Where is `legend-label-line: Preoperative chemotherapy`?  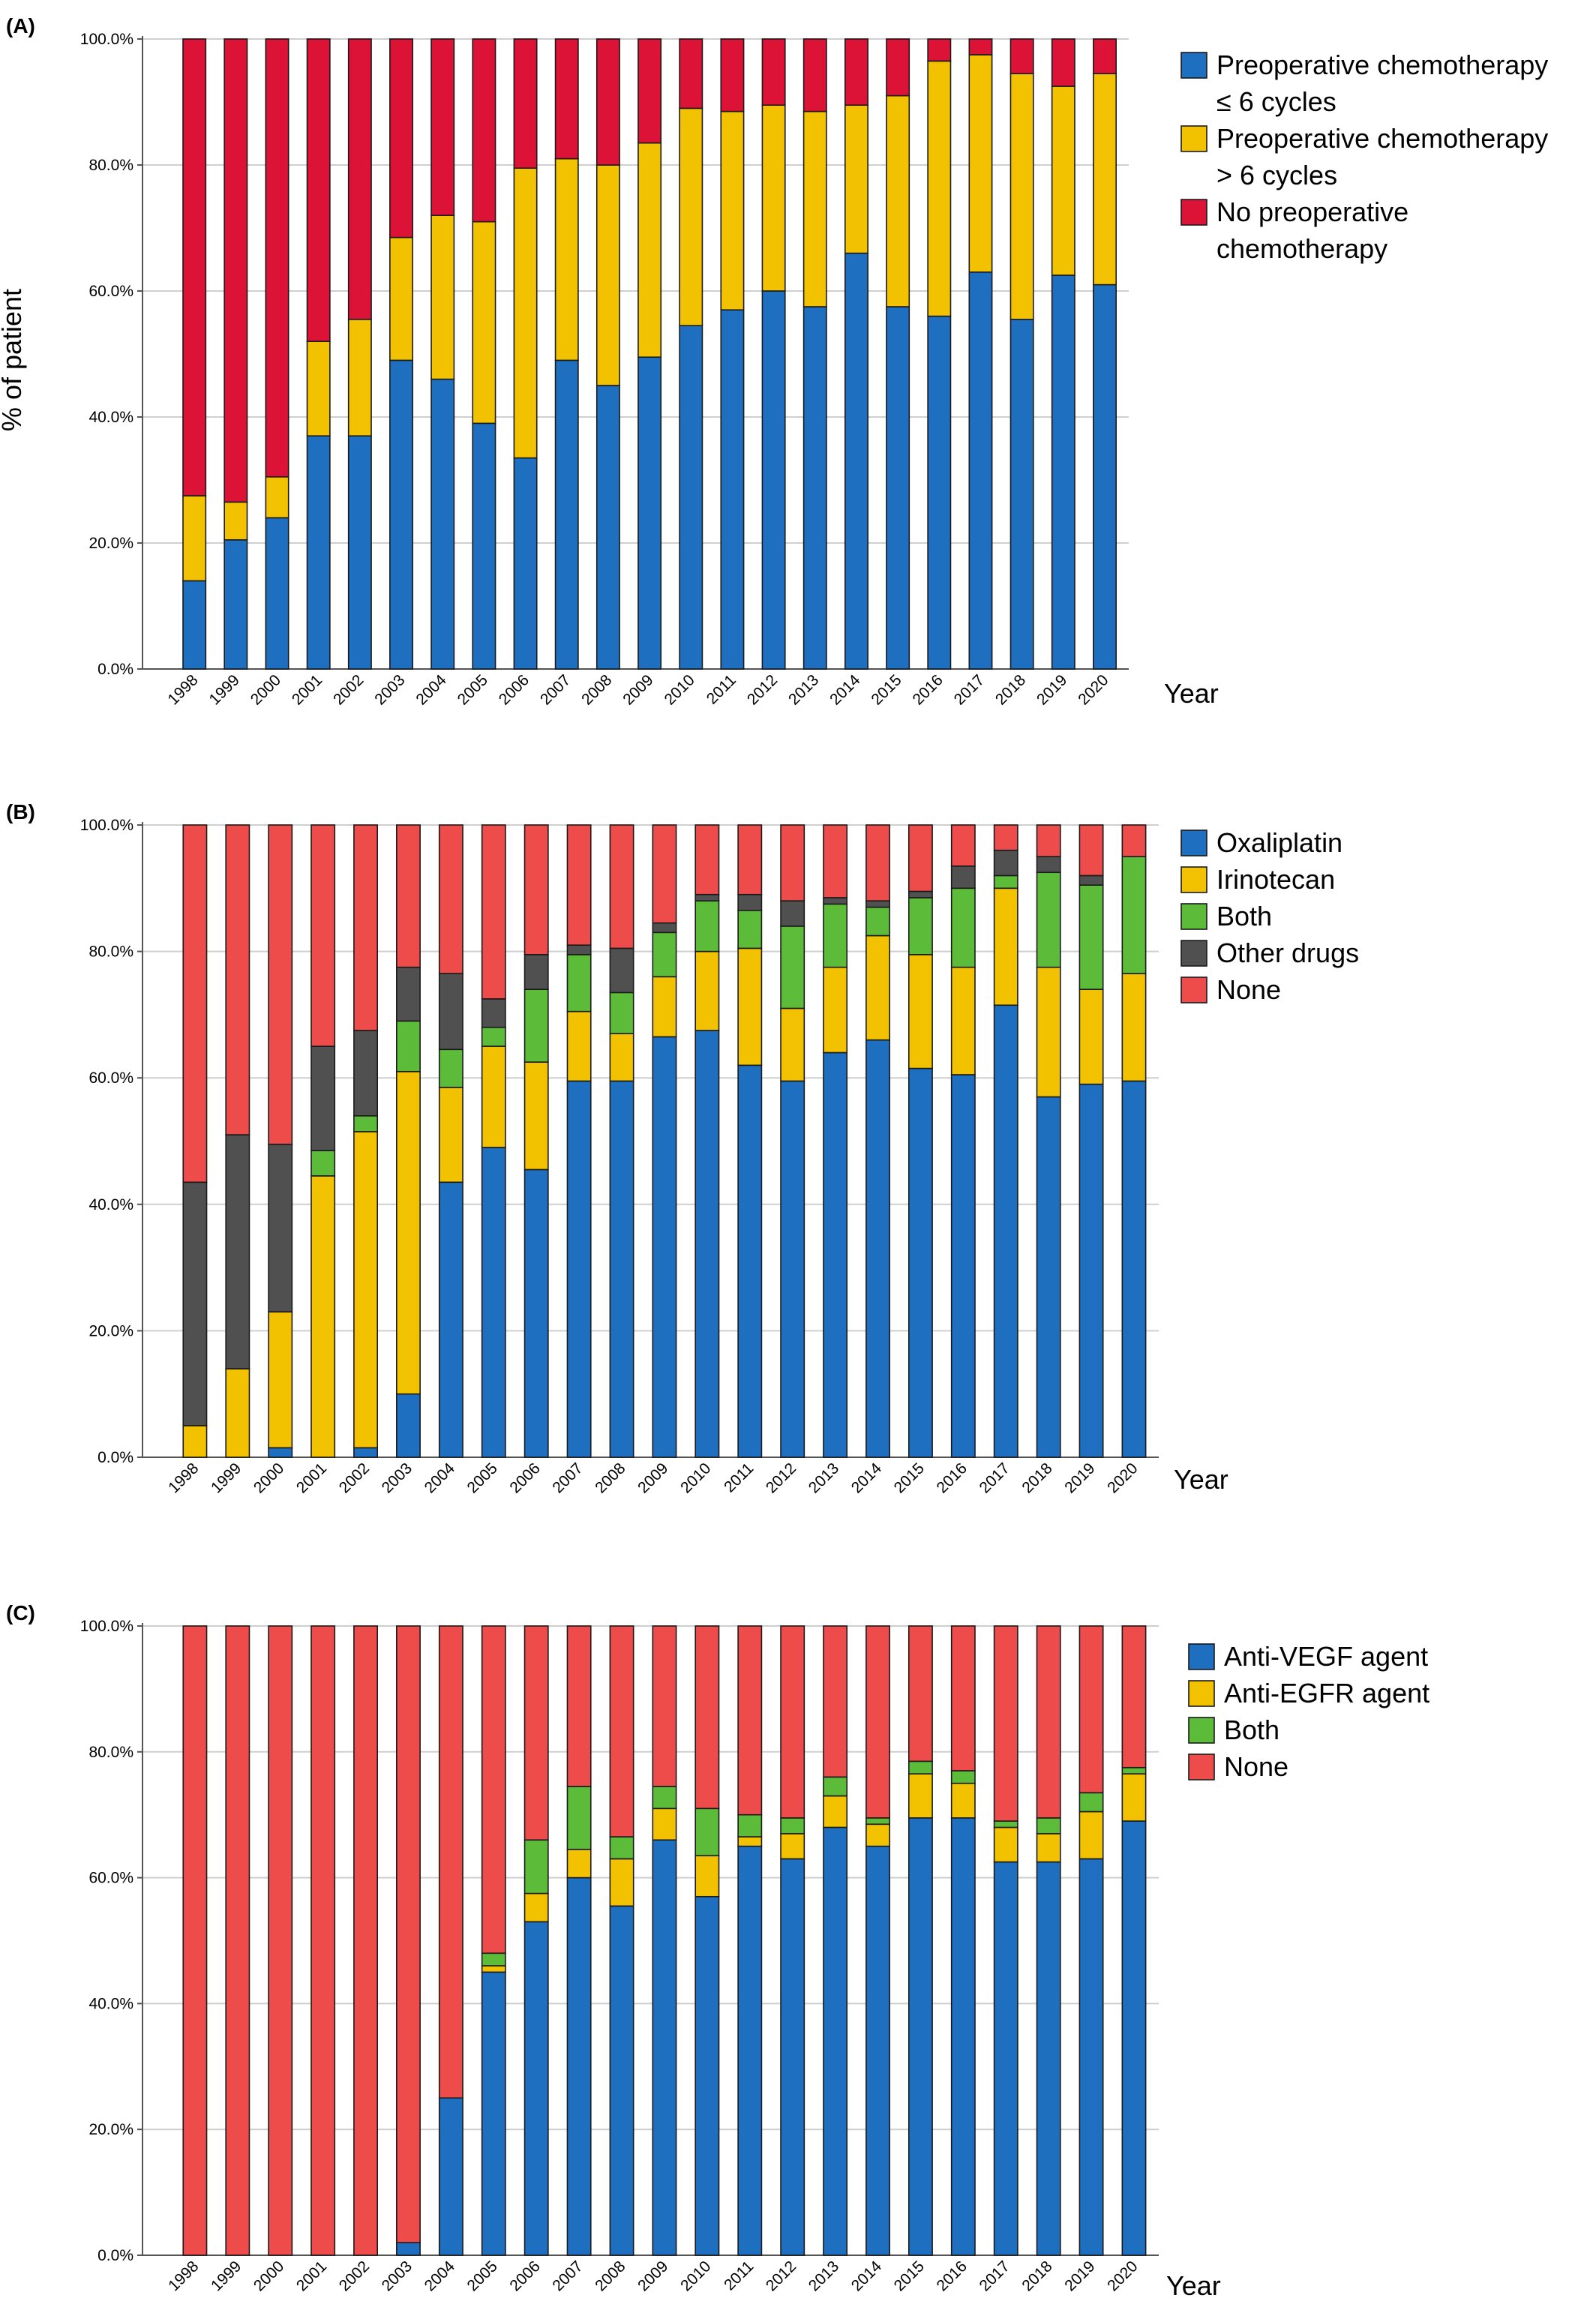
legend-label-line: Preoperative chemotherapy is located at coordinates (1382, 65).